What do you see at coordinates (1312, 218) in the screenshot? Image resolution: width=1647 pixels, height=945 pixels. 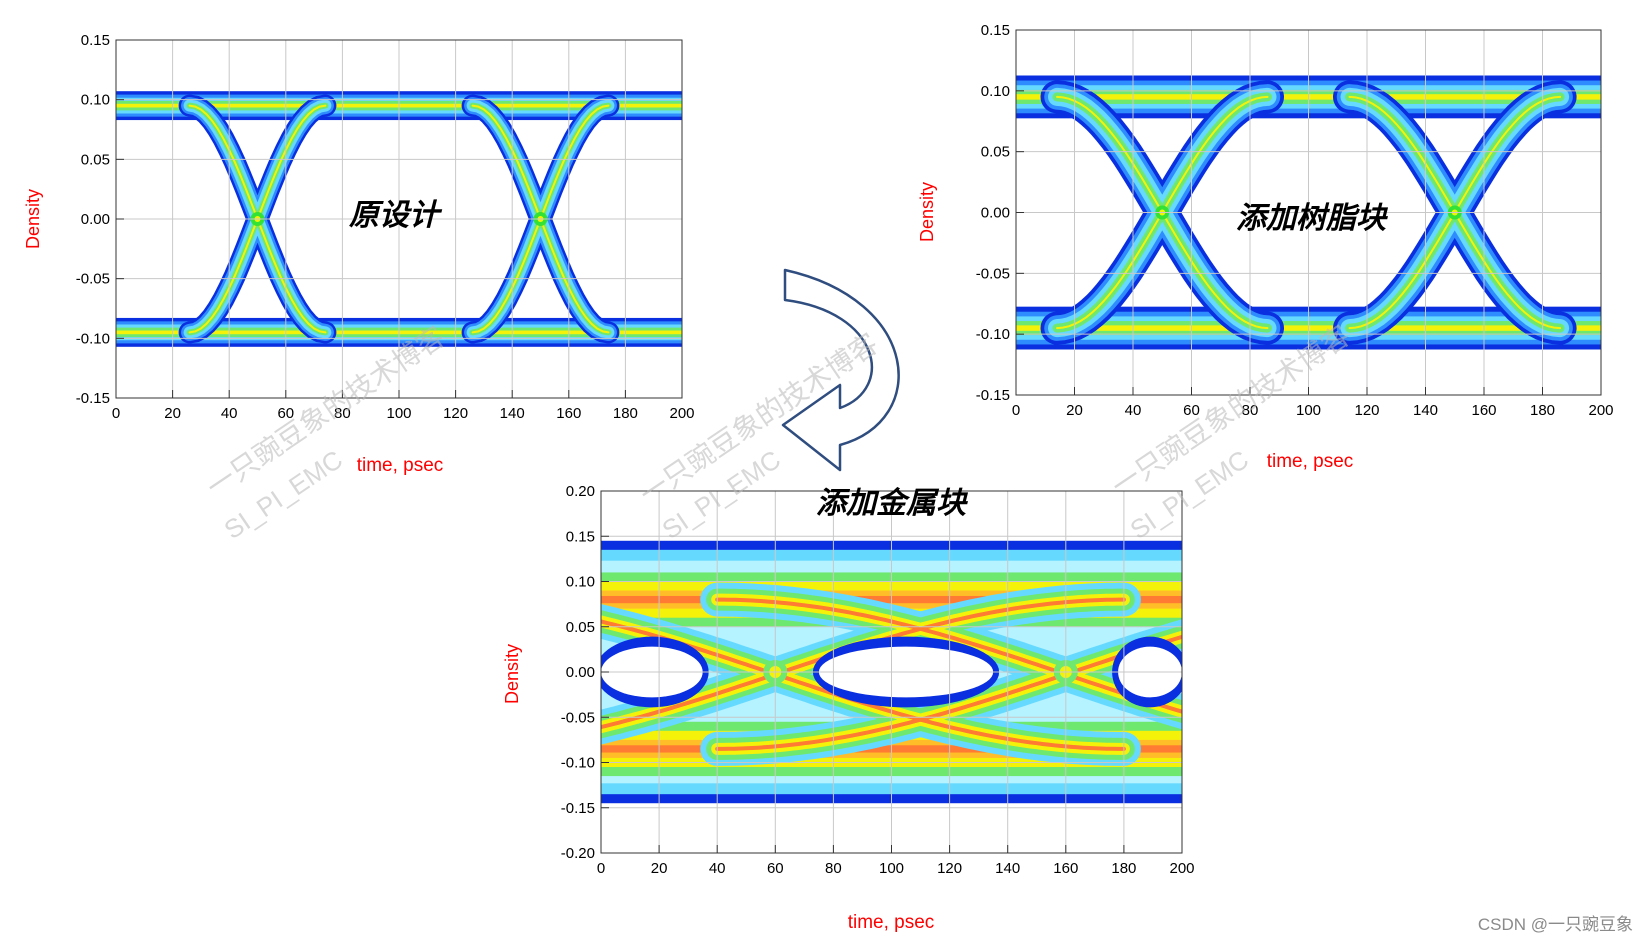 I see `chart-annotation: 添加树脂块` at bounding box center [1312, 218].